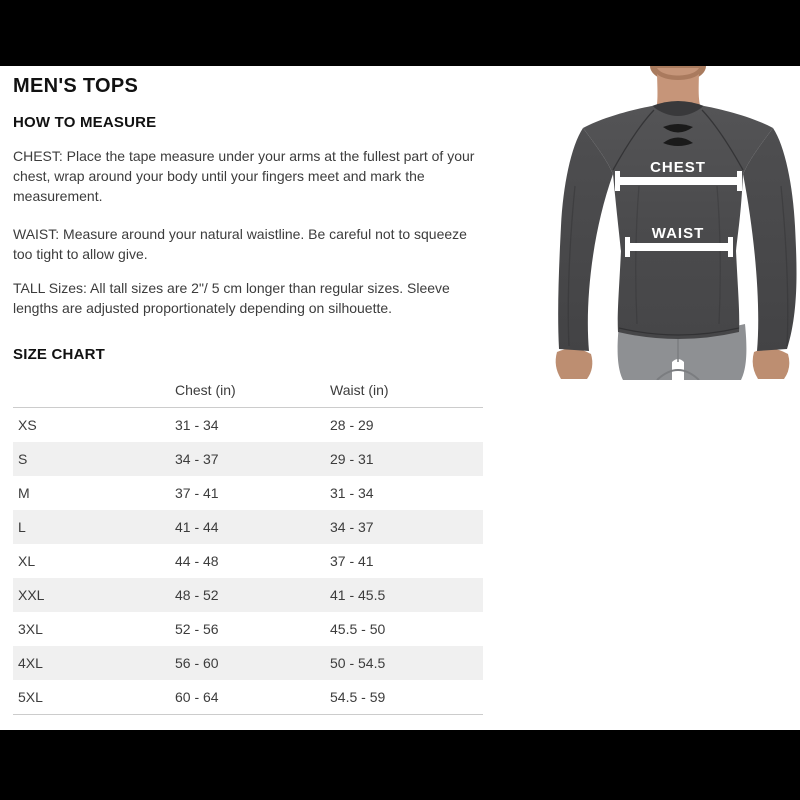  I want to click on table-row: 5XL 60 - 64 54.5 - 59, so click(248, 697).